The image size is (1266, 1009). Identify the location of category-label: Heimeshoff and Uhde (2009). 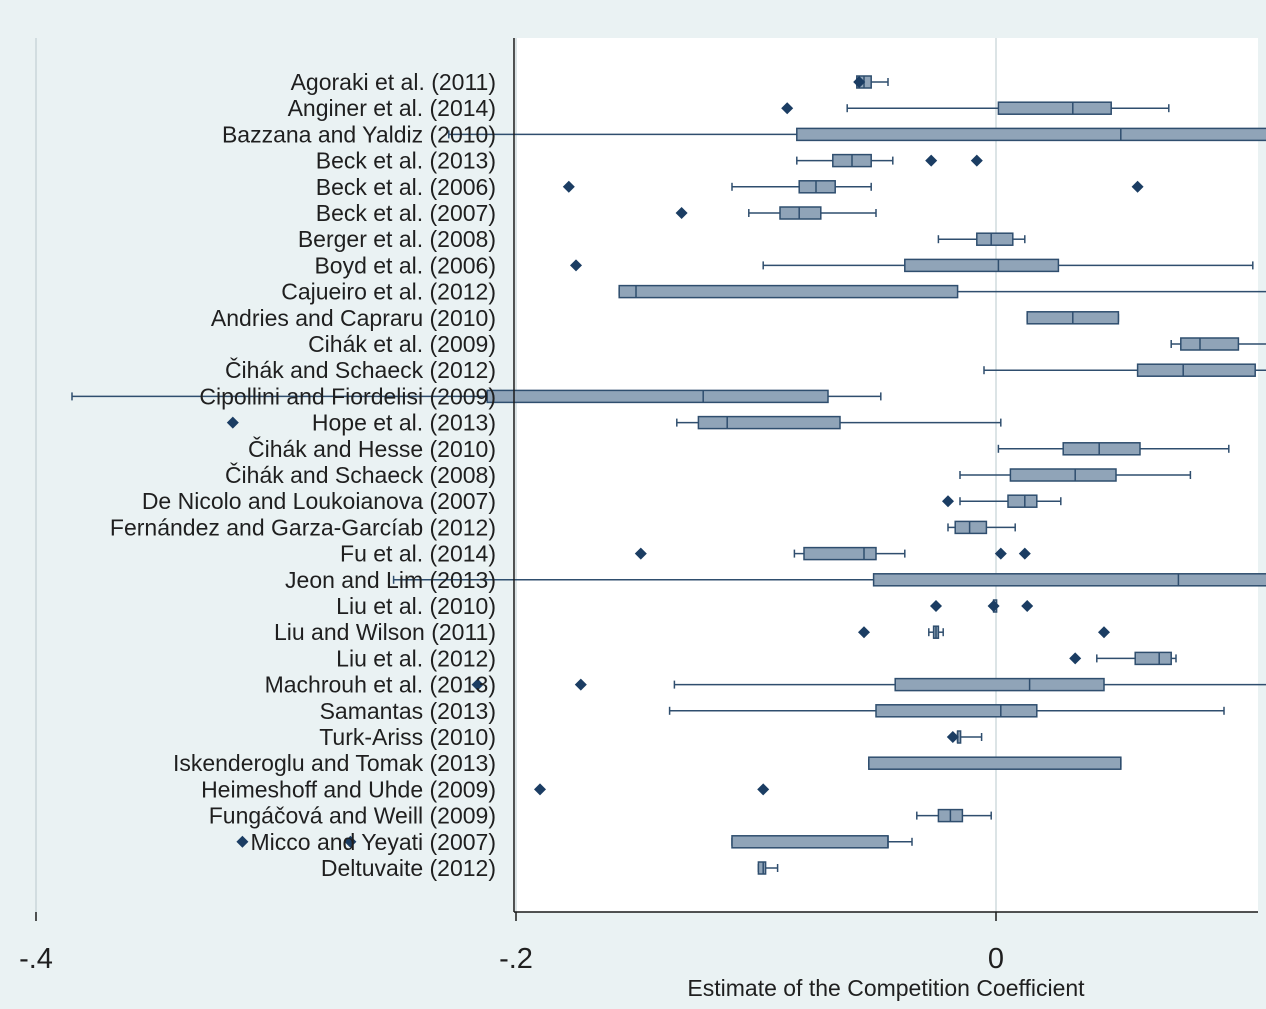
(348, 789).